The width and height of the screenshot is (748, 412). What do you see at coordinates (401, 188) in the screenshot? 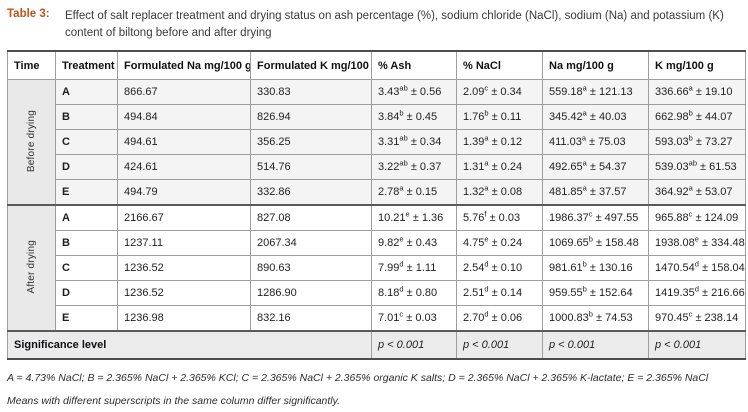
I see `ash-superscript: a` at bounding box center [401, 188].